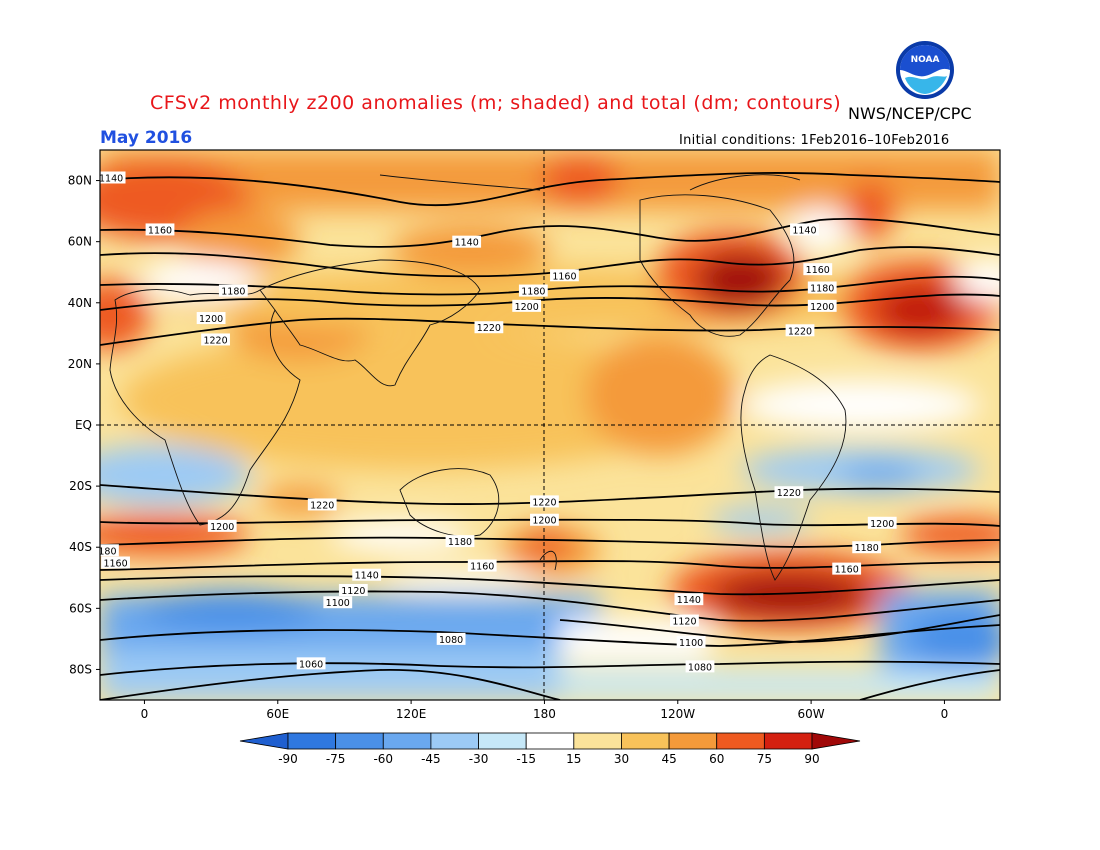  I want to click on lat-tick-label: 60S, so click(80, 608).